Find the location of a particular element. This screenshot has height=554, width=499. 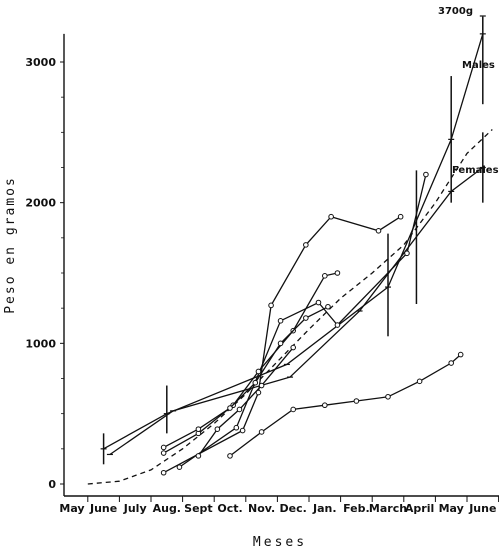

x-axis-label: Meses is located at coordinates (280, 542).